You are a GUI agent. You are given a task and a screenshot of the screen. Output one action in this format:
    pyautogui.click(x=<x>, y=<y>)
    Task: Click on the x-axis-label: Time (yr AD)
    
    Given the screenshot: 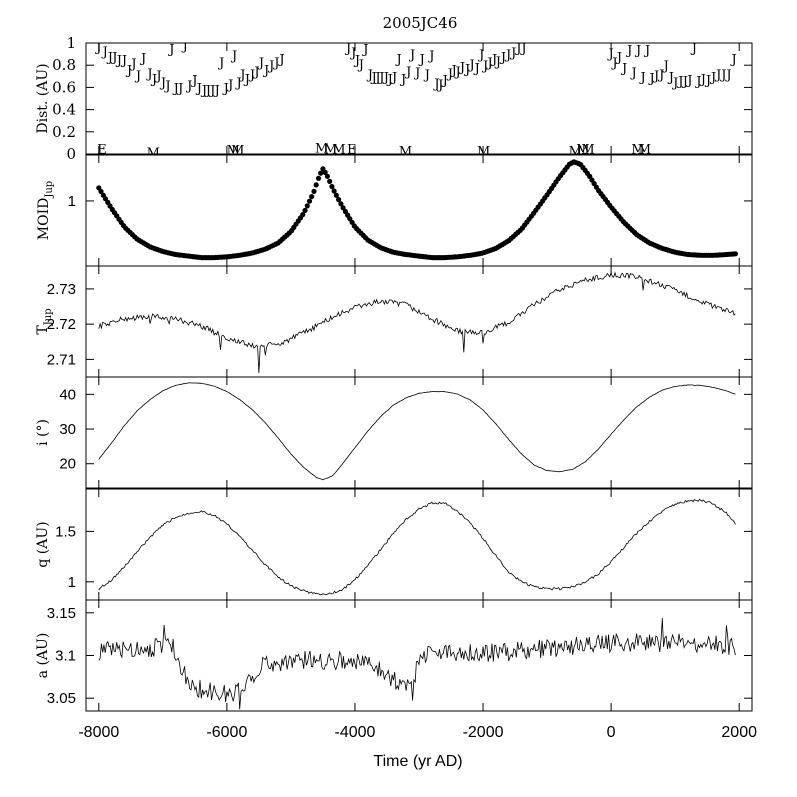 What is the action you would take?
    pyautogui.click(x=417, y=761)
    